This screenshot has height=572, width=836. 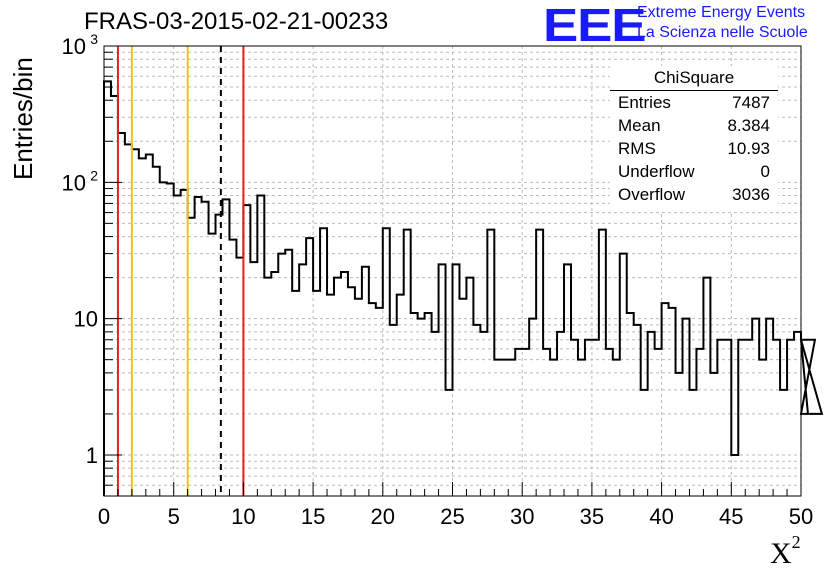 What do you see at coordinates (104, 516) in the screenshot?
I see `x-tick-label: 0` at bounding box center [104, 516].